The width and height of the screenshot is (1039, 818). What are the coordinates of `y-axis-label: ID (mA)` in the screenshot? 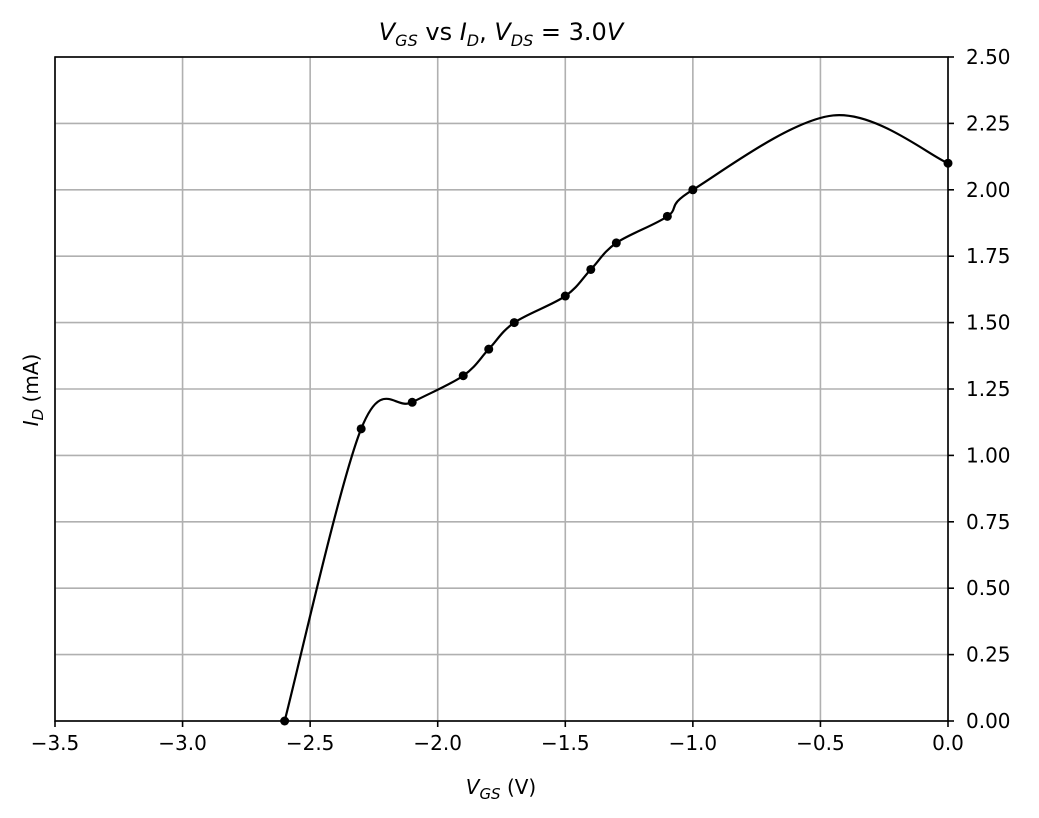 It's located at (33, 390).